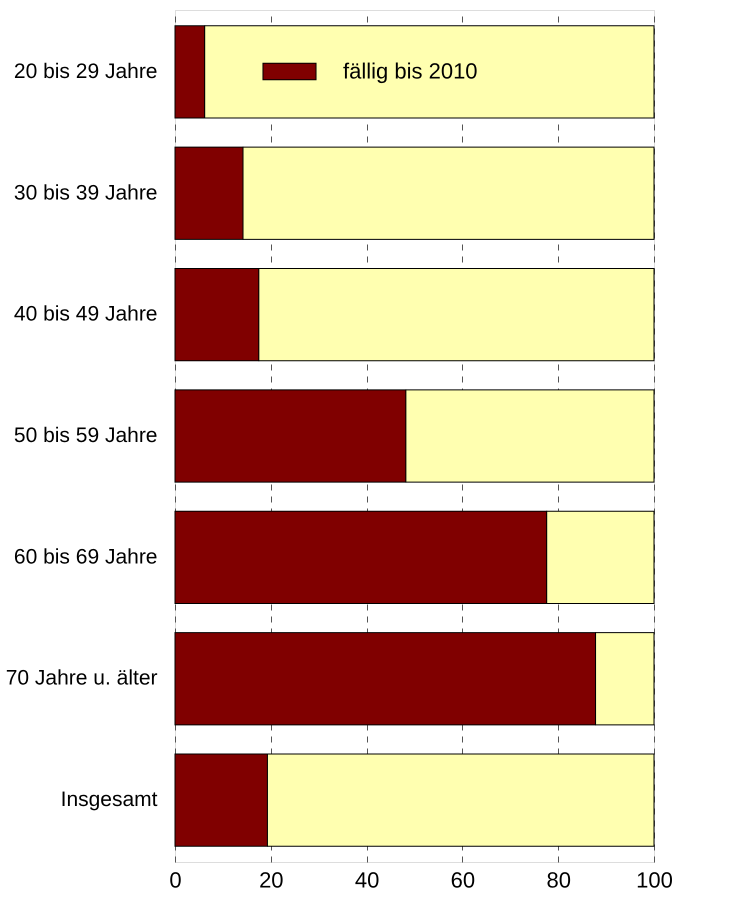 The height and width of the screenshot is (922, 734). Describe the element at coordinates (86, 435) in the screenshot. I see `y-tick-label: 50 bis 59 Jahre` at that location.